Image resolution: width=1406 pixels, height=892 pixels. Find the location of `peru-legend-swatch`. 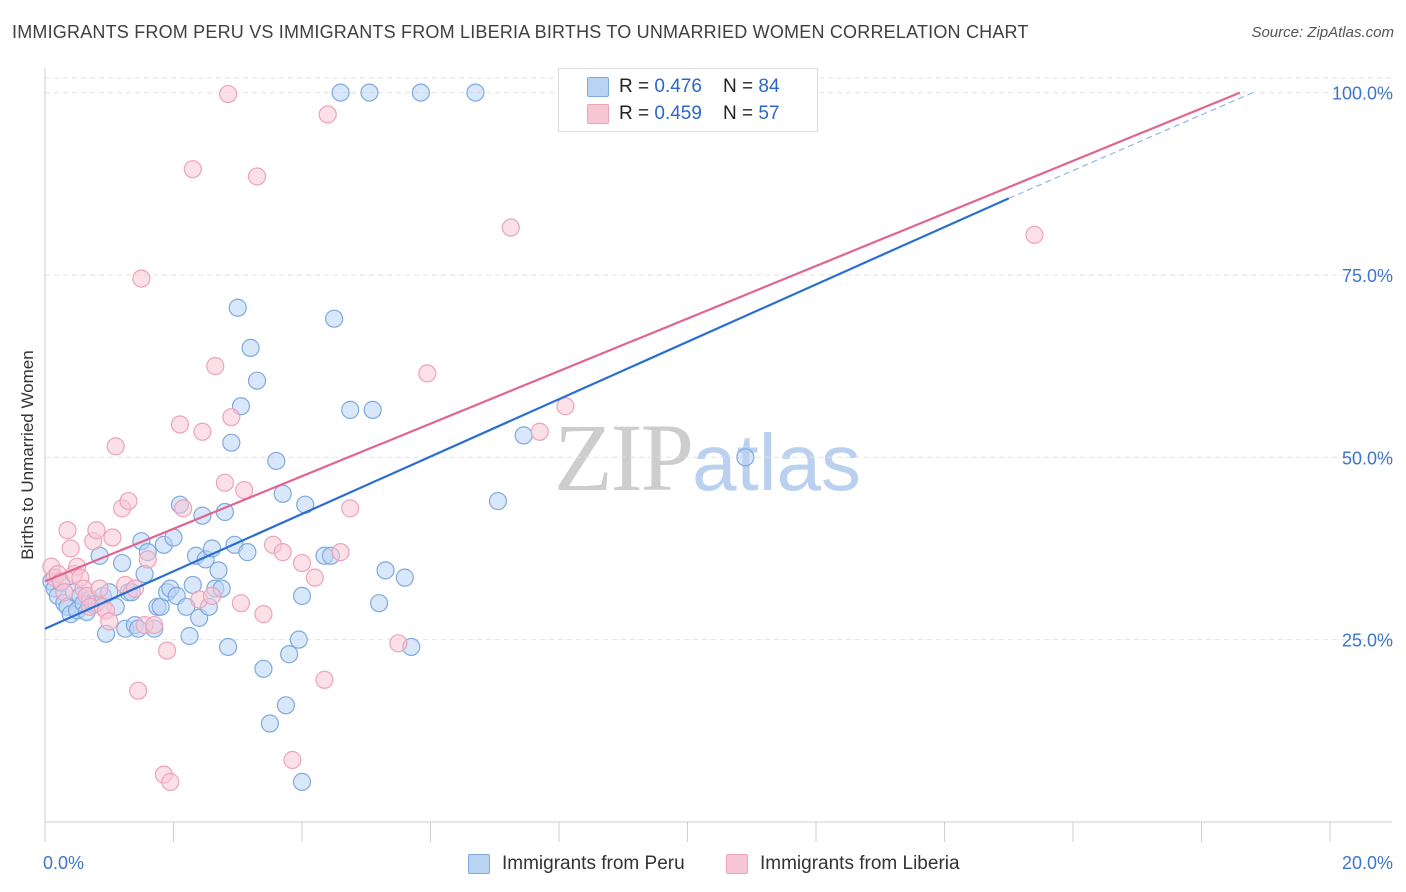

peru-legend-swatch is located at coordinates (479, 864).